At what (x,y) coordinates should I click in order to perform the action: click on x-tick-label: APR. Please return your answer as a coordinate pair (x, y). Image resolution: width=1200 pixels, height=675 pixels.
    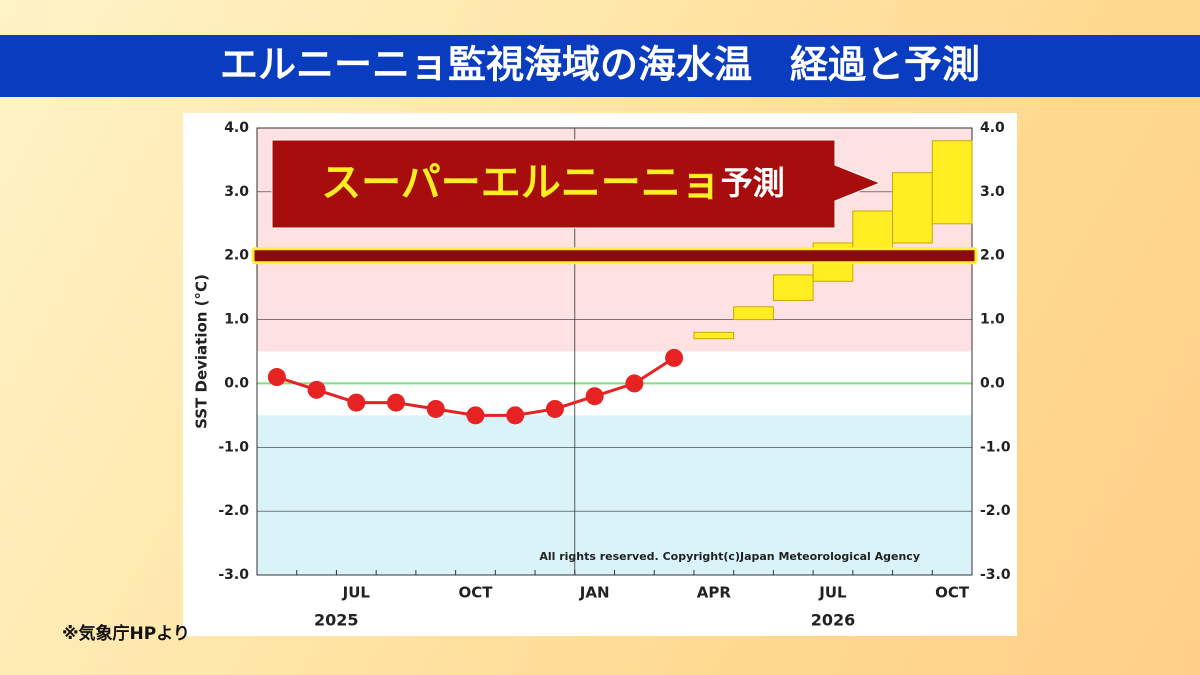
    Looking at the image, I should click on (714, 593).